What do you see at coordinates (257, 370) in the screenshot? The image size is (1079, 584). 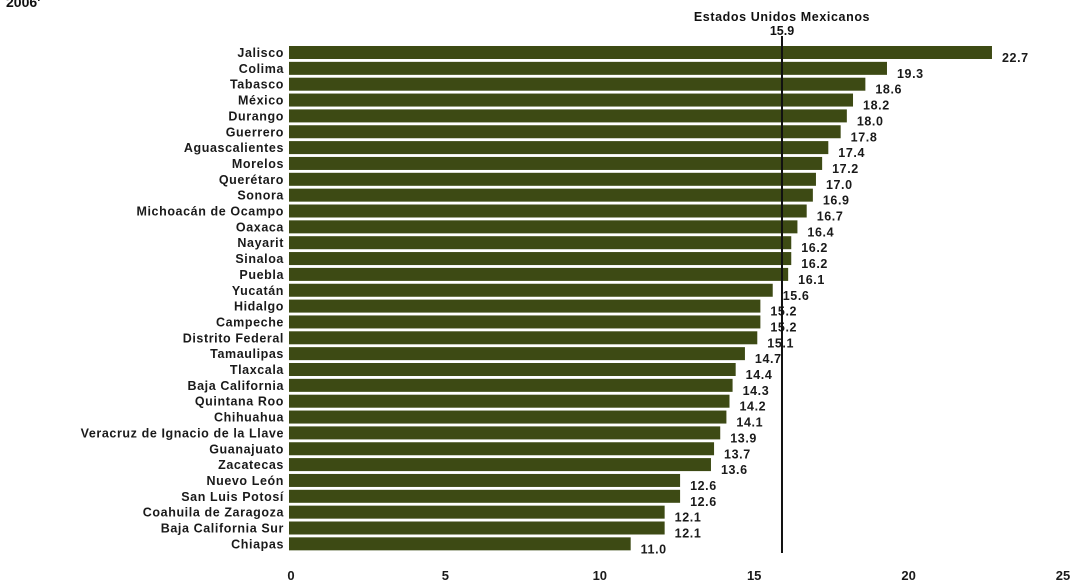 I see `category-label: Tlaxcala` at bounding box center [257, 370].